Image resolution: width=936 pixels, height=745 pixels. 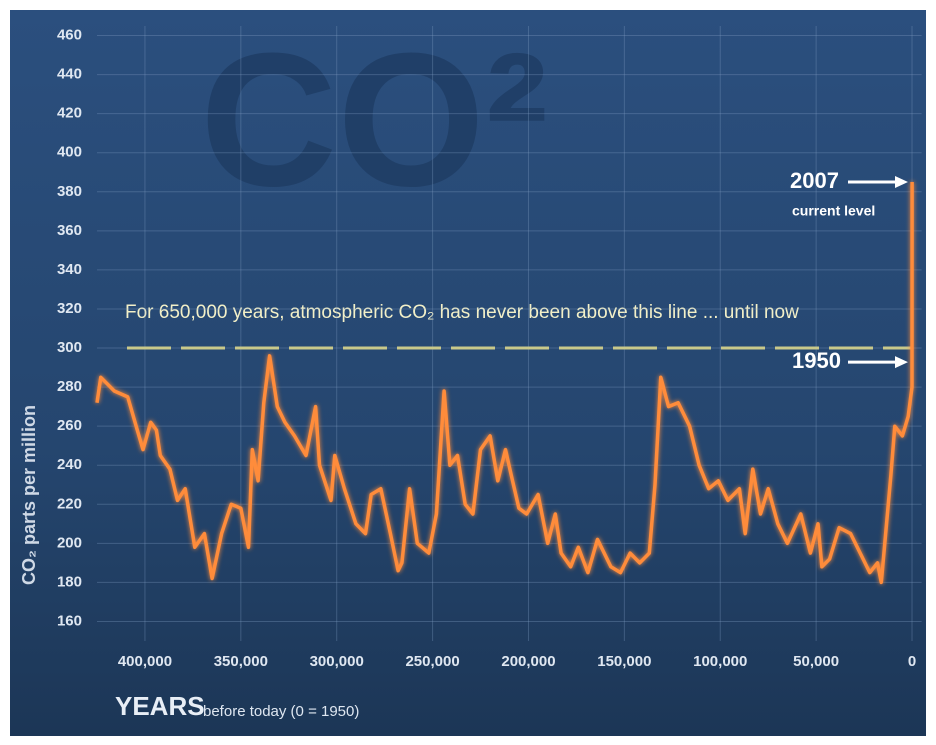 I want to click on annotation: current level, so click(x=833, y=211).